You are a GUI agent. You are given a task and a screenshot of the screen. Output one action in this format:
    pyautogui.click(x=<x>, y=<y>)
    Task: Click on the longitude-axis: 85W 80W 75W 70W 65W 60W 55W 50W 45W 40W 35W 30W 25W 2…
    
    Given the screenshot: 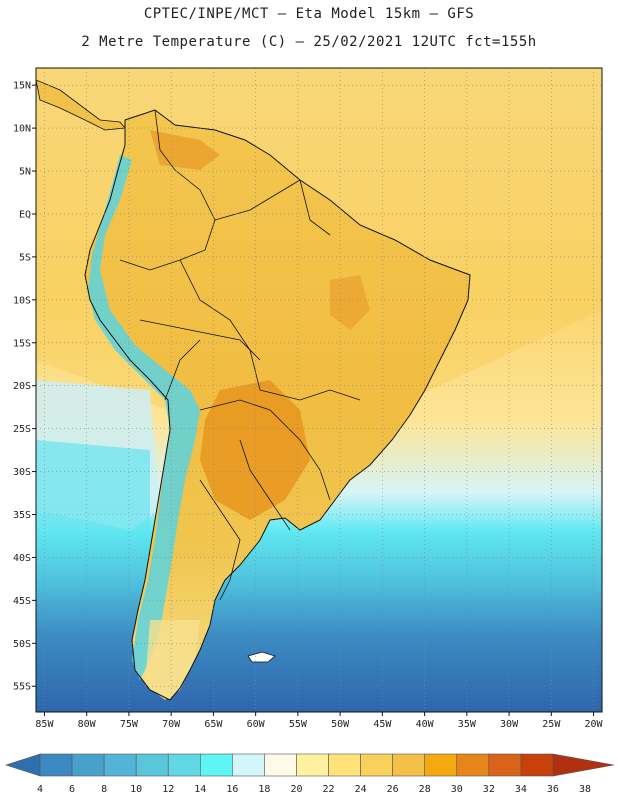 What is the action you would take?
    pyautogui.click(x=319, y=721)
    